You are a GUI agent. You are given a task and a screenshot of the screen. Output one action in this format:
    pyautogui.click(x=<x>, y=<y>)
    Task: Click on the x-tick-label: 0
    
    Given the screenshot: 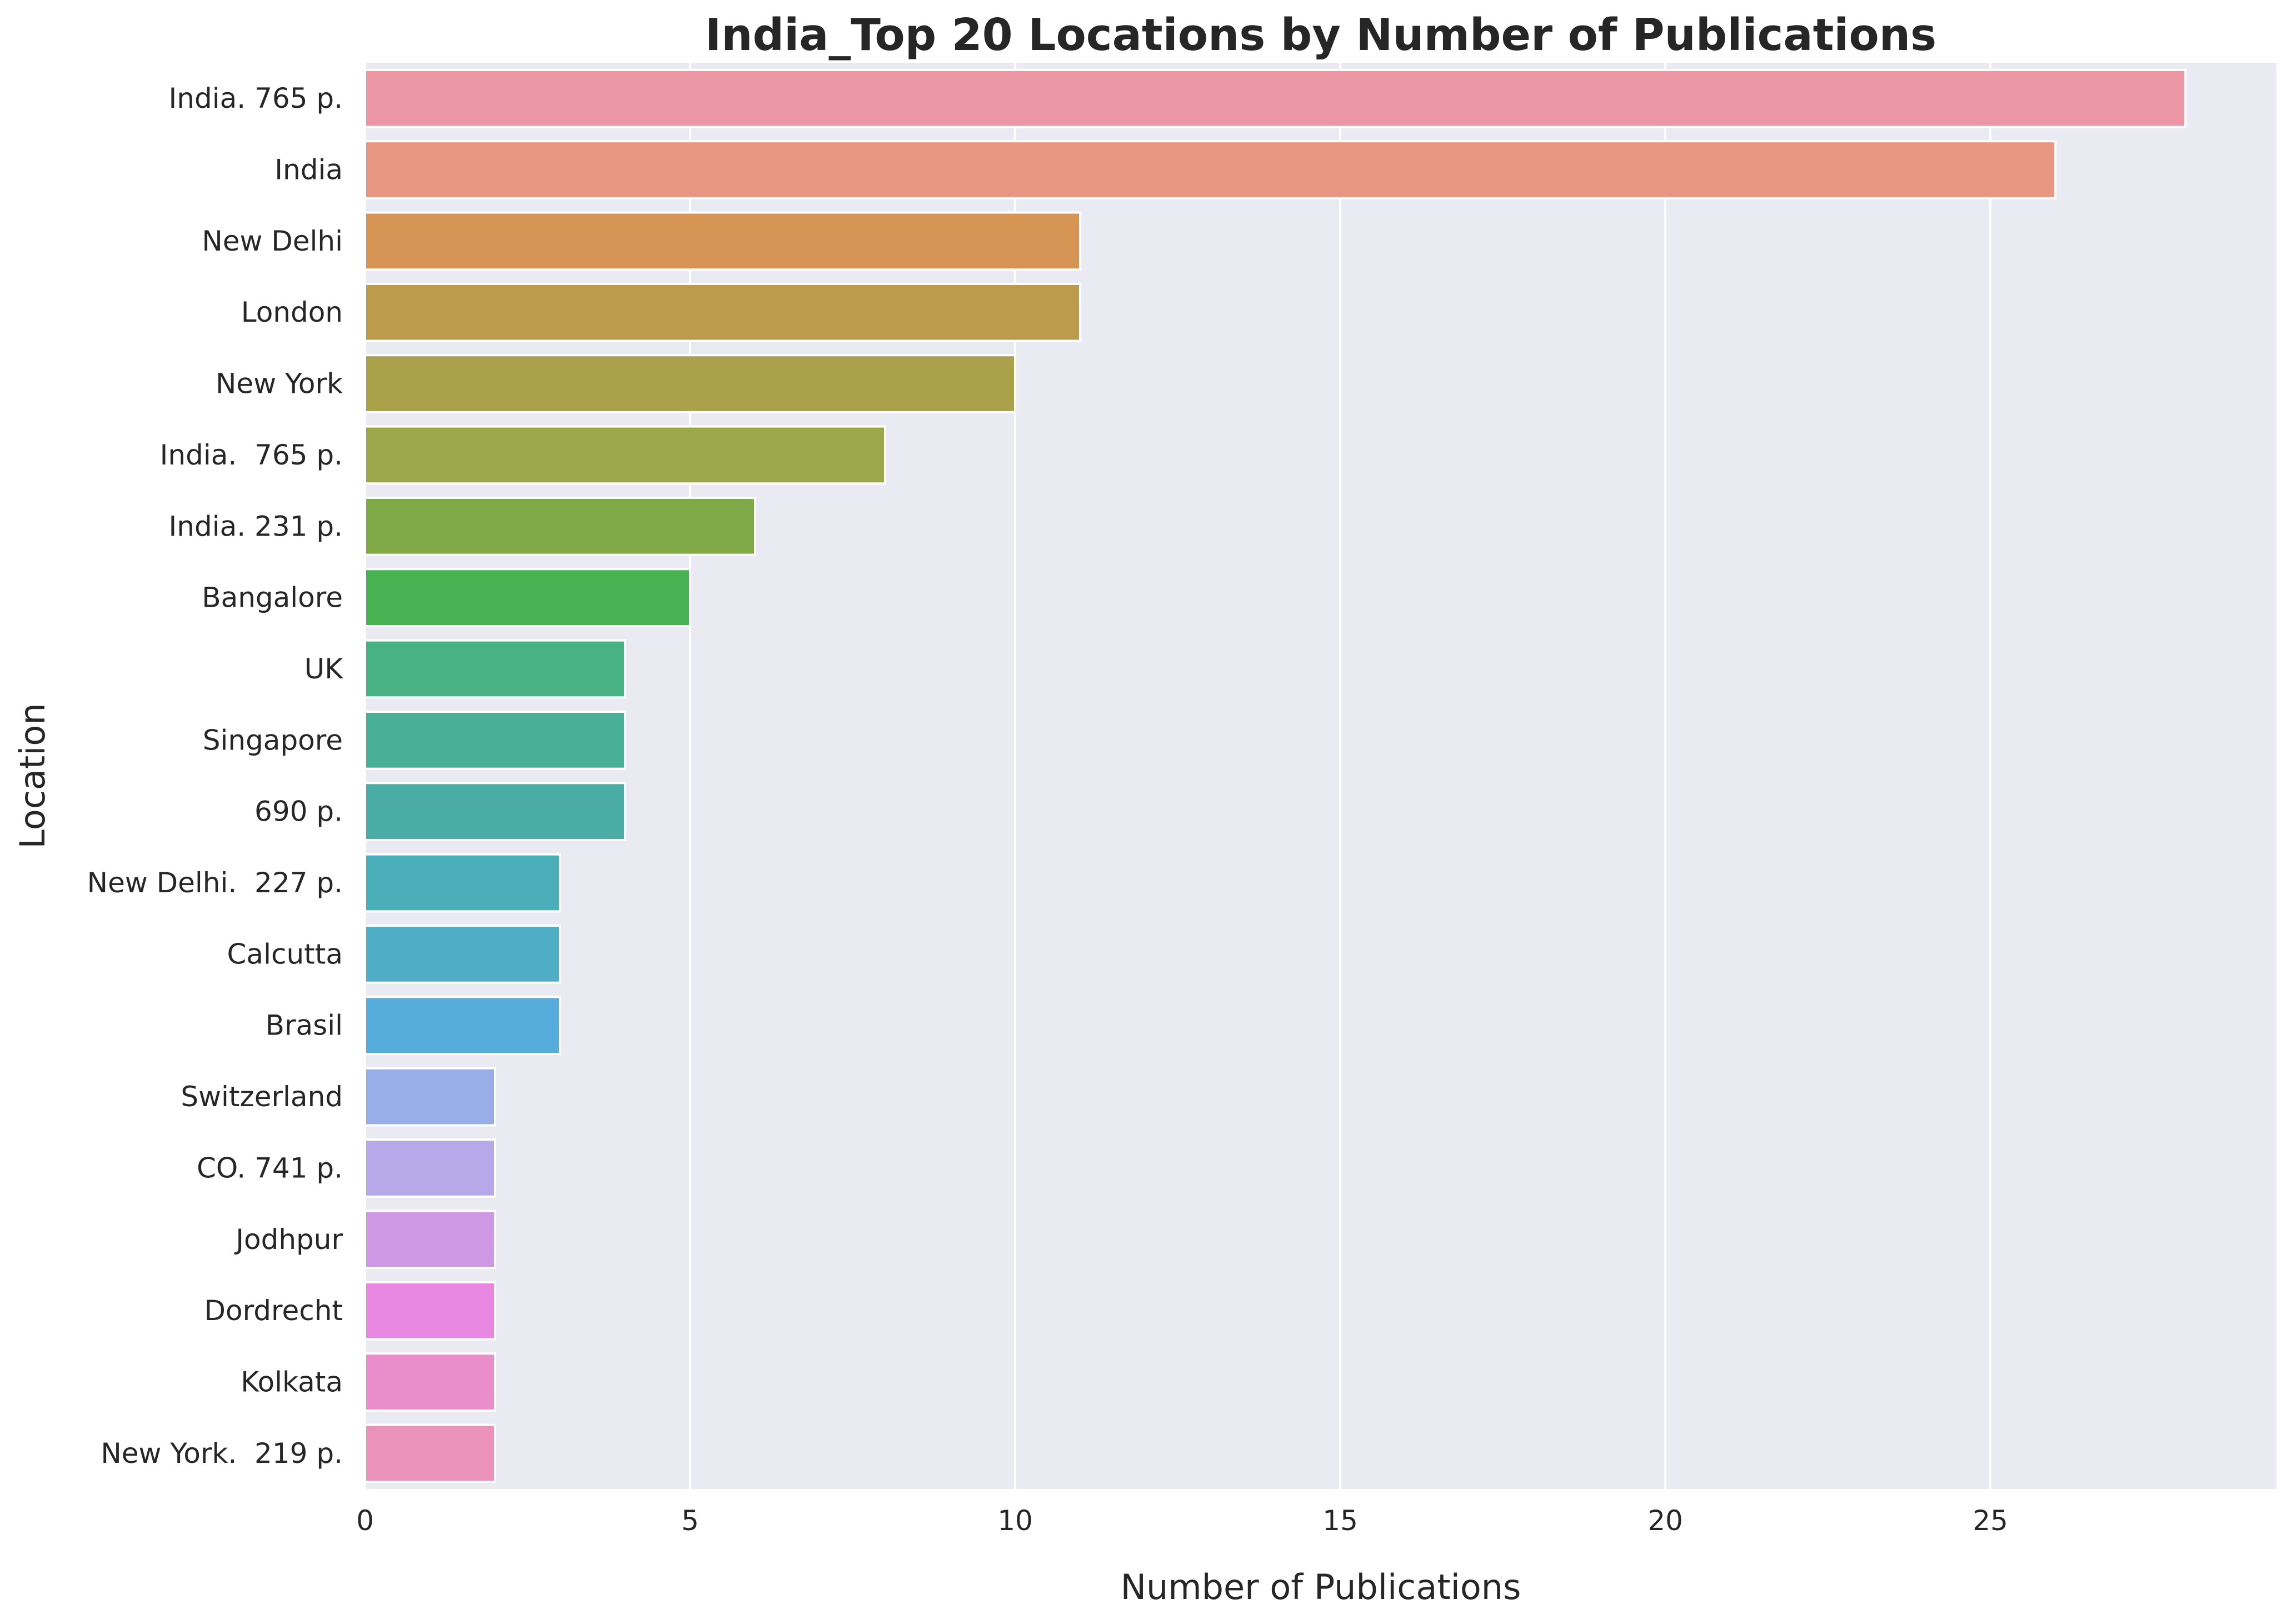 What is the action you would take?
    pyautogui.click(x=365, y=1521)
    